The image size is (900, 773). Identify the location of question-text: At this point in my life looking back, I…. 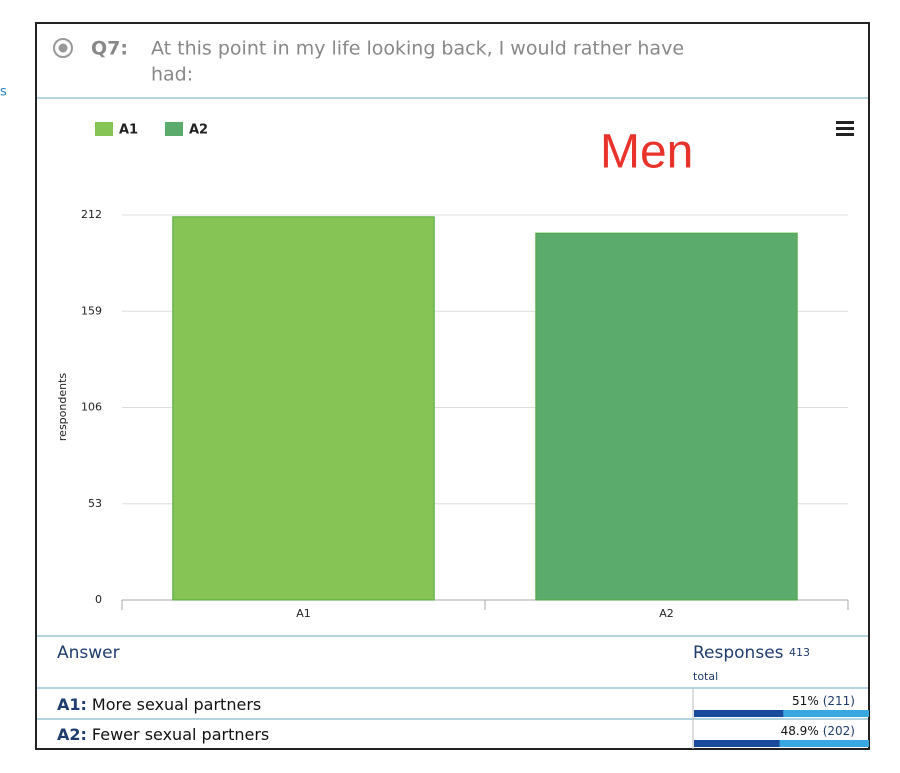
(417, 49).